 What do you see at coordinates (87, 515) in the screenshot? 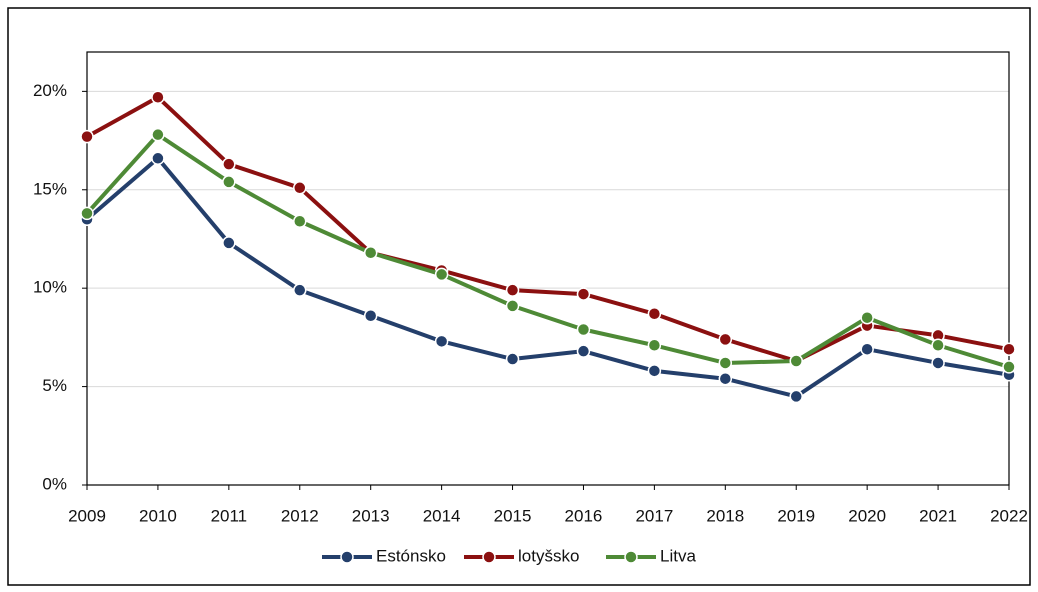
I see `x-tick-label: 2009` at bounding box center [87, 515].